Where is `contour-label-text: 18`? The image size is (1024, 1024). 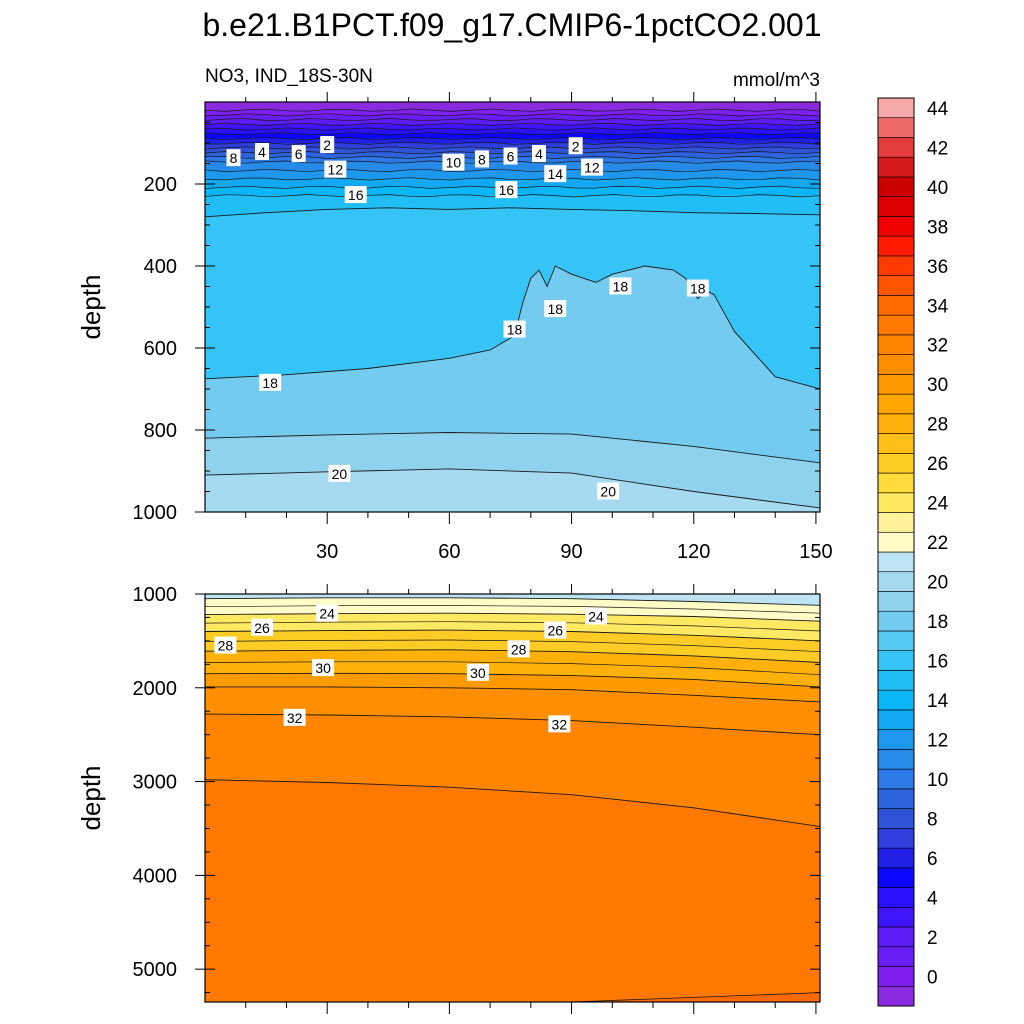
contour-label-text: 18 is located at coordinates (555, 309).